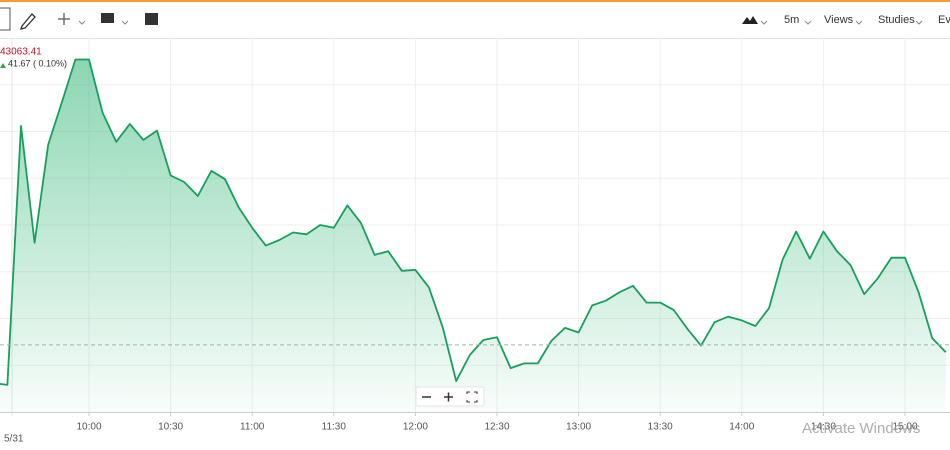  What do you see at coordinates (21, 52) in the screenshot?
I see `current-price: 43063.41` at bounding box center [21, 52].